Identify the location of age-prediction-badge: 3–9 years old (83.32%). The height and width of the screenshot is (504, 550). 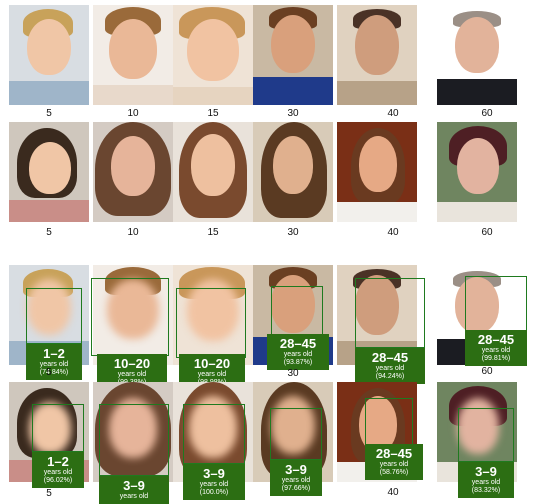
(486, 480).